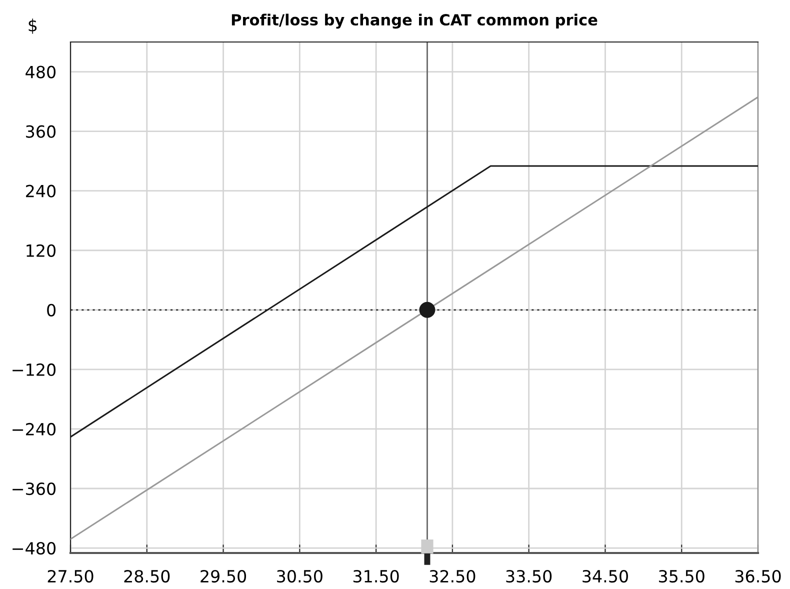 The height and width of the screenshot is (589, 790). I want to click on x-tick-label: 36.50, so click(758, 576).